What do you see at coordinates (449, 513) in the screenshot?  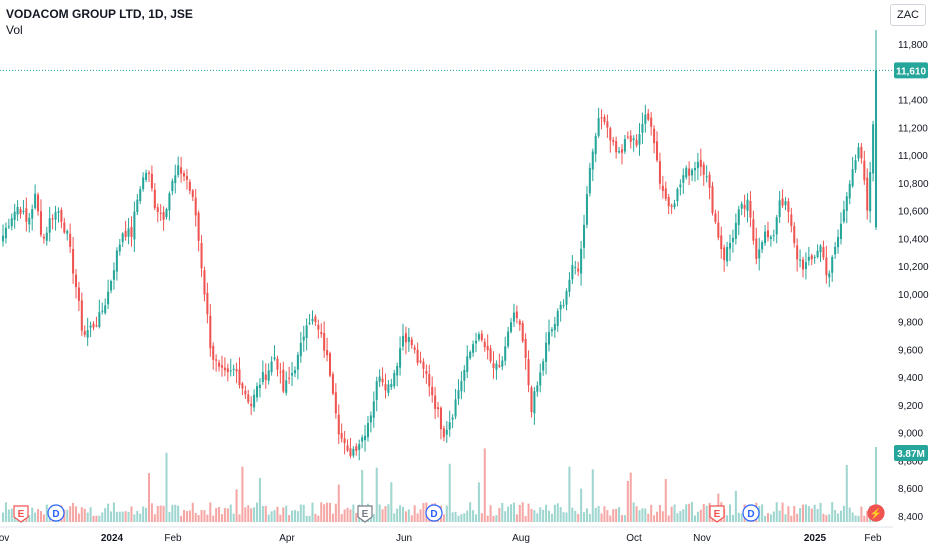 I see `event-markers: E D E D E D ⚡` at bounding box center [449, 513].